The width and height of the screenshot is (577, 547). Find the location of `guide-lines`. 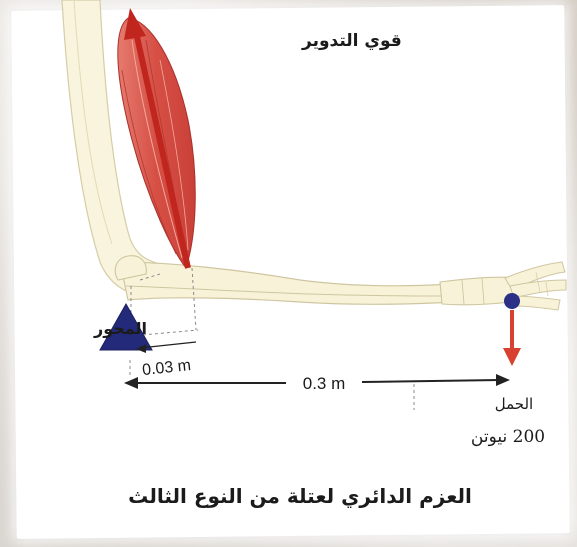

guide-lines is located at coordinates (272, 338).